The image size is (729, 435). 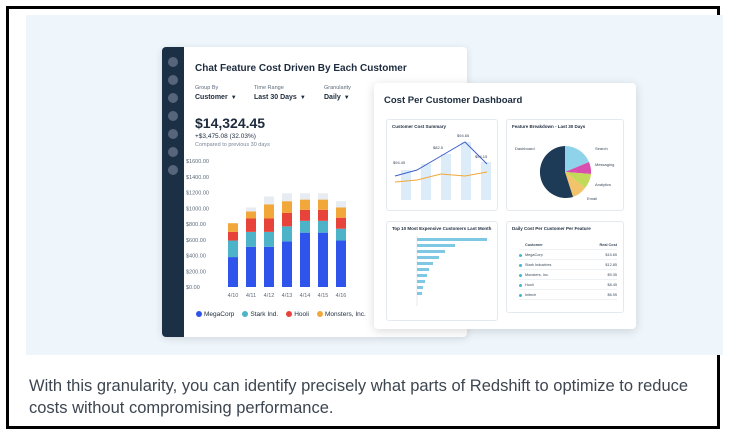 What do you see at coordinates (280, 97) in the screenshot?
I see `time-range-select: Last 30 Days ▼` at bounding box center [280, 97].